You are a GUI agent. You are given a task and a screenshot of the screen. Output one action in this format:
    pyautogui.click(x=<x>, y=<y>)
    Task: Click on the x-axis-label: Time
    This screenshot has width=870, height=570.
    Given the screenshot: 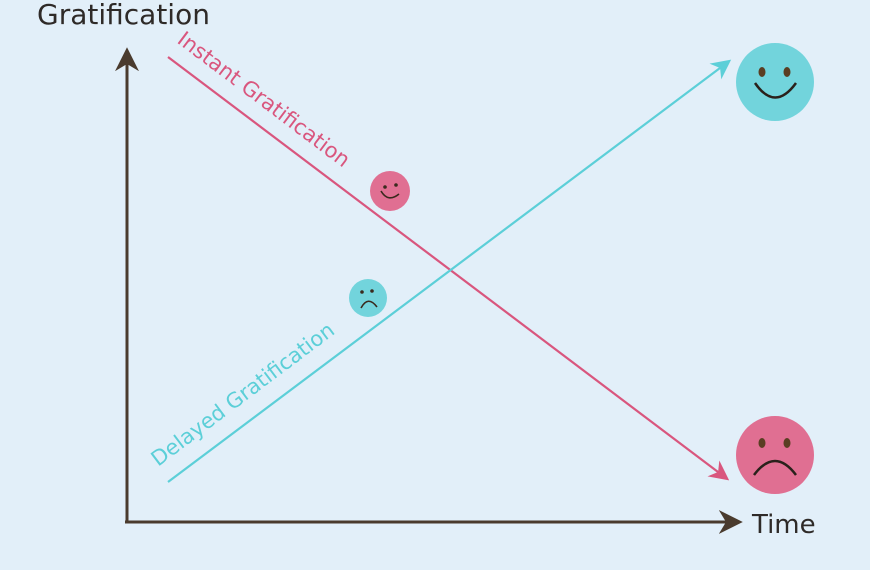 What is the action you would take?
    pyautogui.click(x=783, y=525)
    